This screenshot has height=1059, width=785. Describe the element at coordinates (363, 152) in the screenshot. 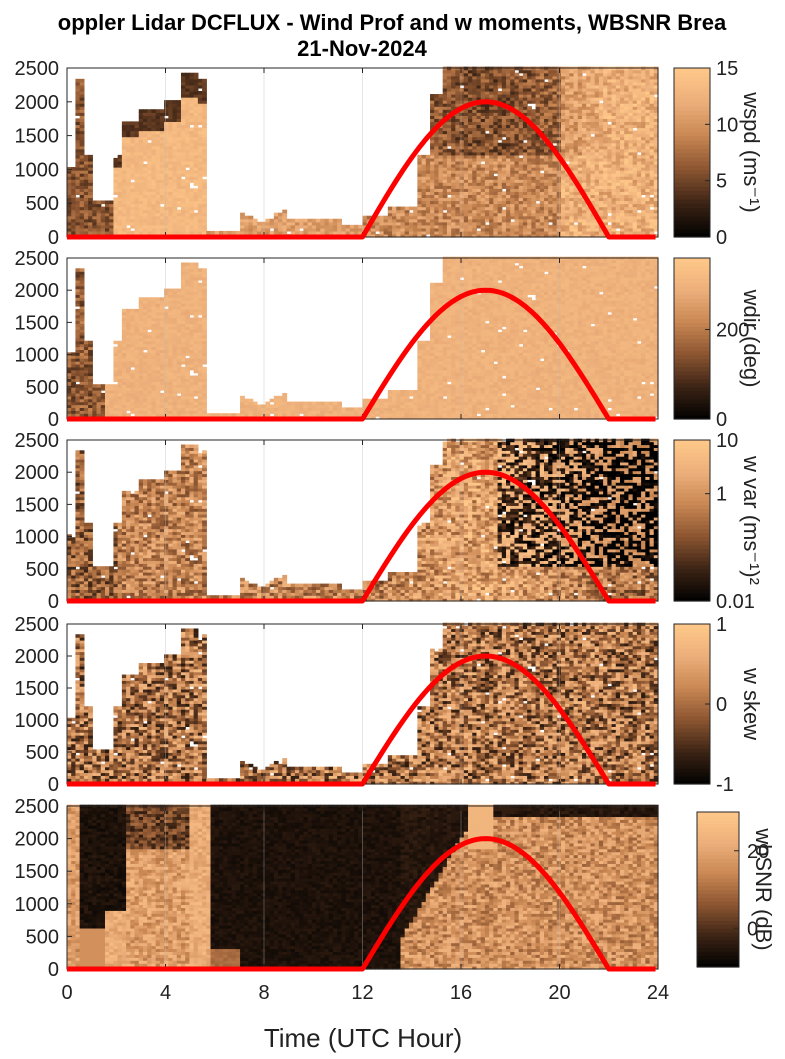

I see `heatmap-cells` at that location.